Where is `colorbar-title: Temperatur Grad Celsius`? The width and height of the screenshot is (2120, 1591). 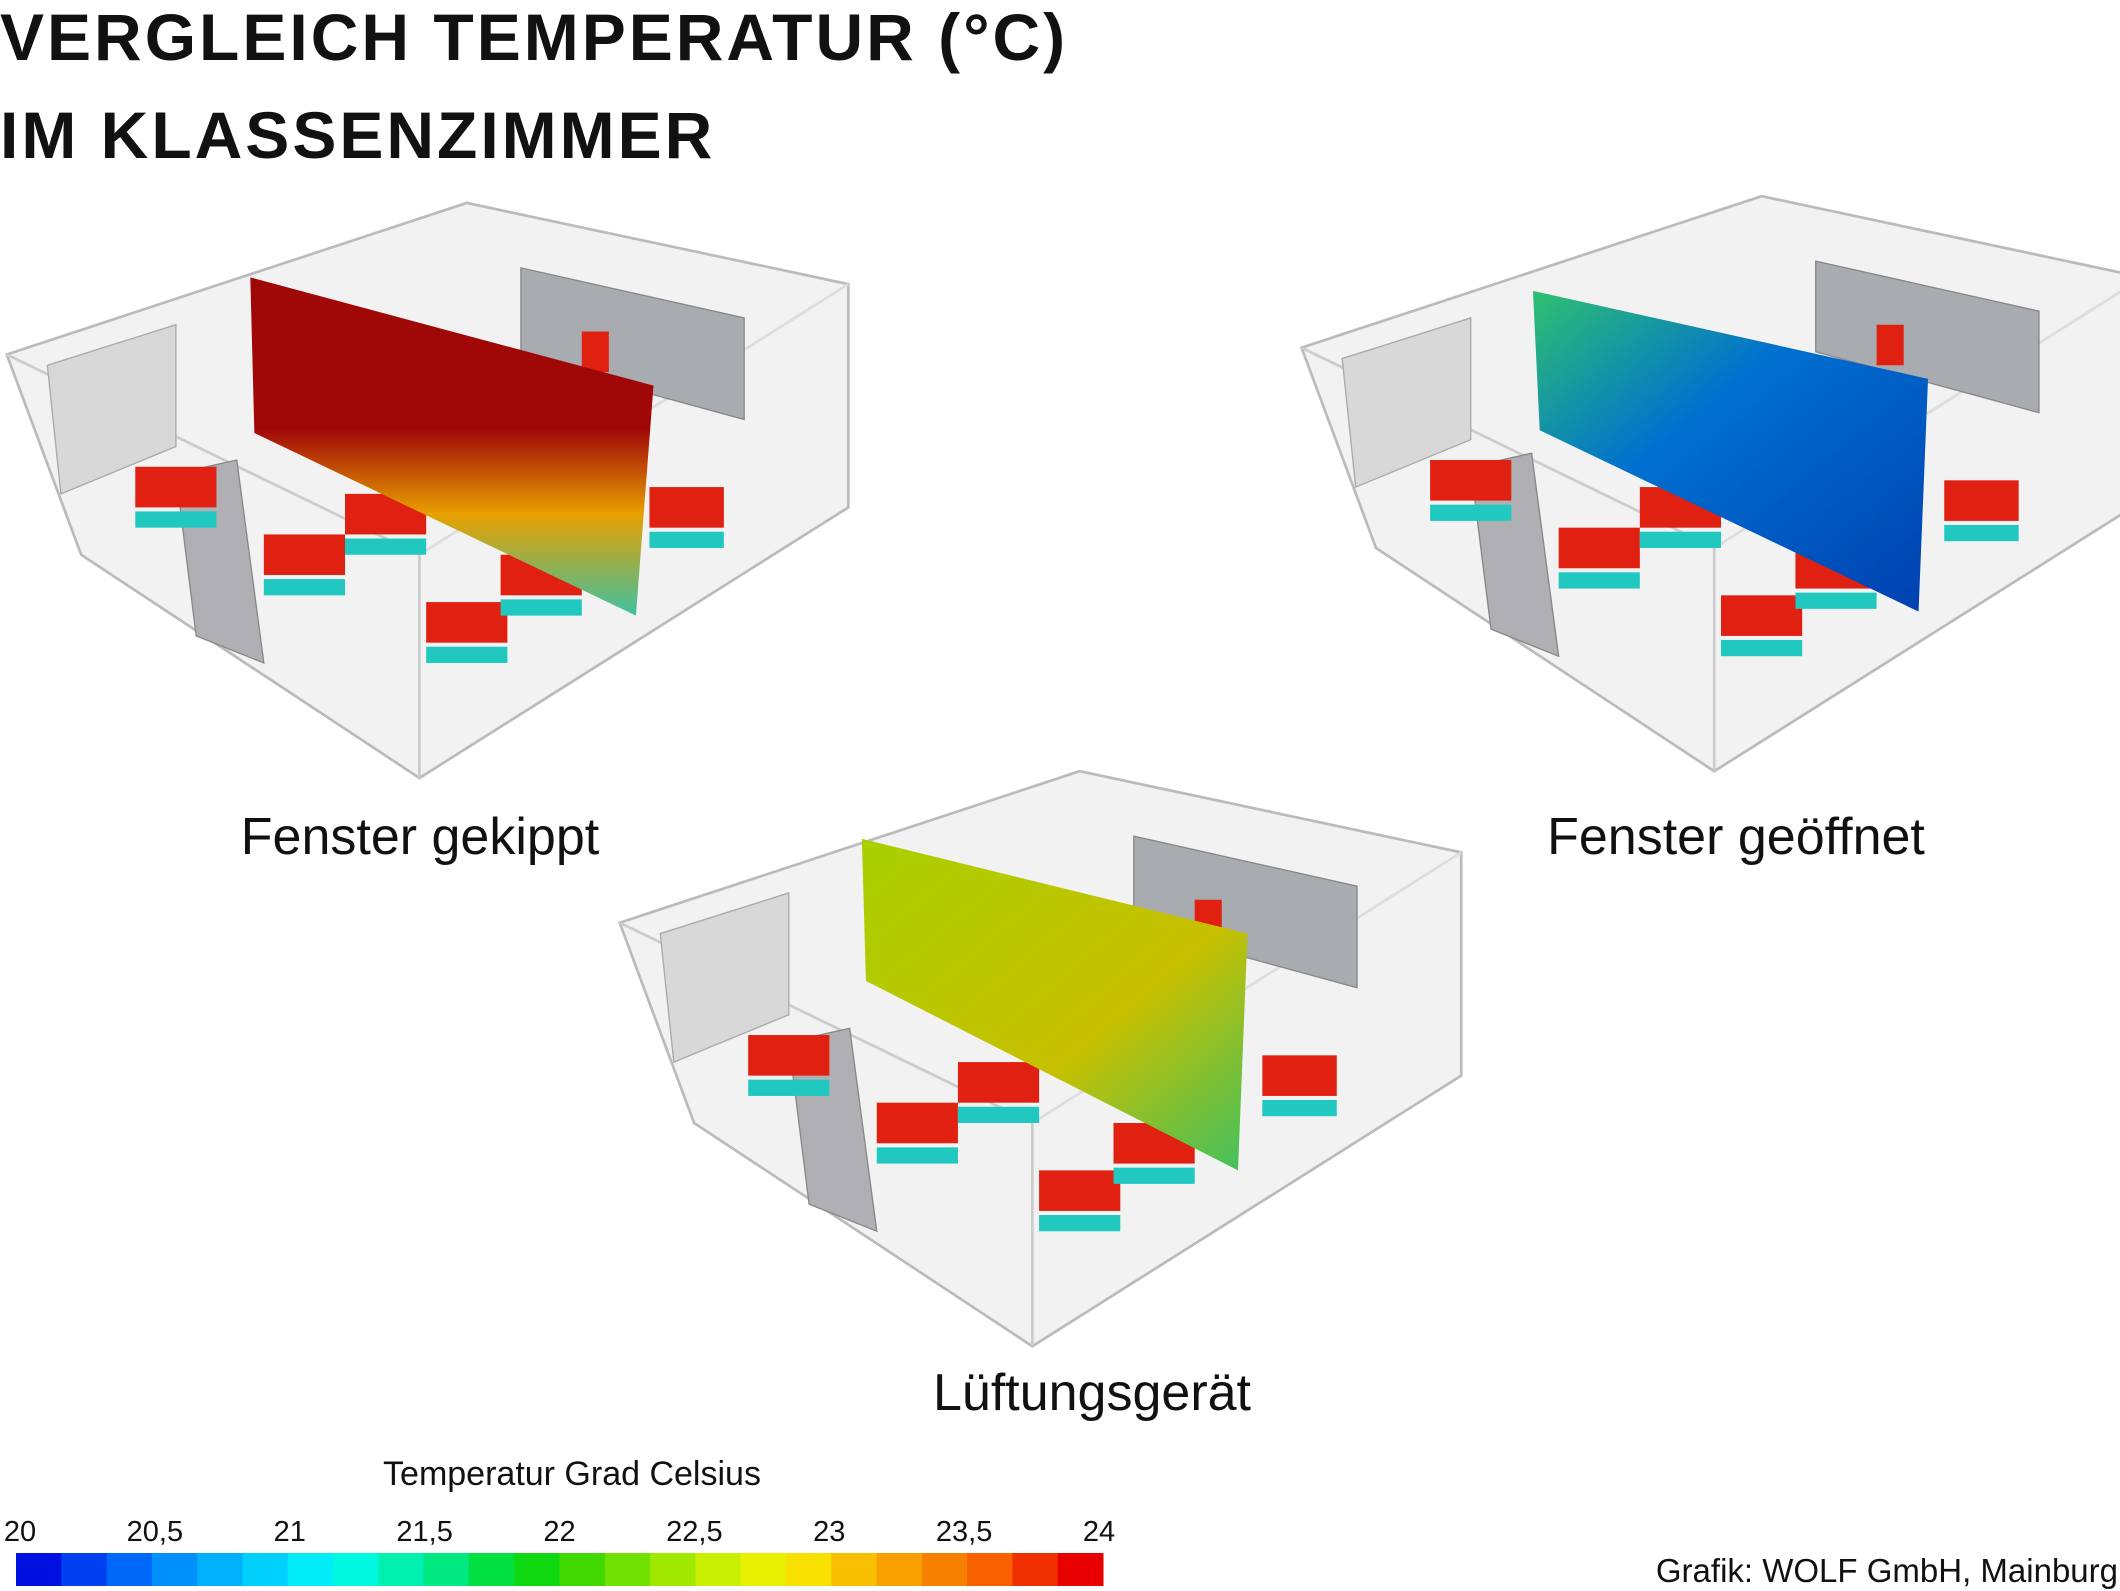 colorbar-title: Temperatur Grad Celsius is located at coordinates (572, 1474).